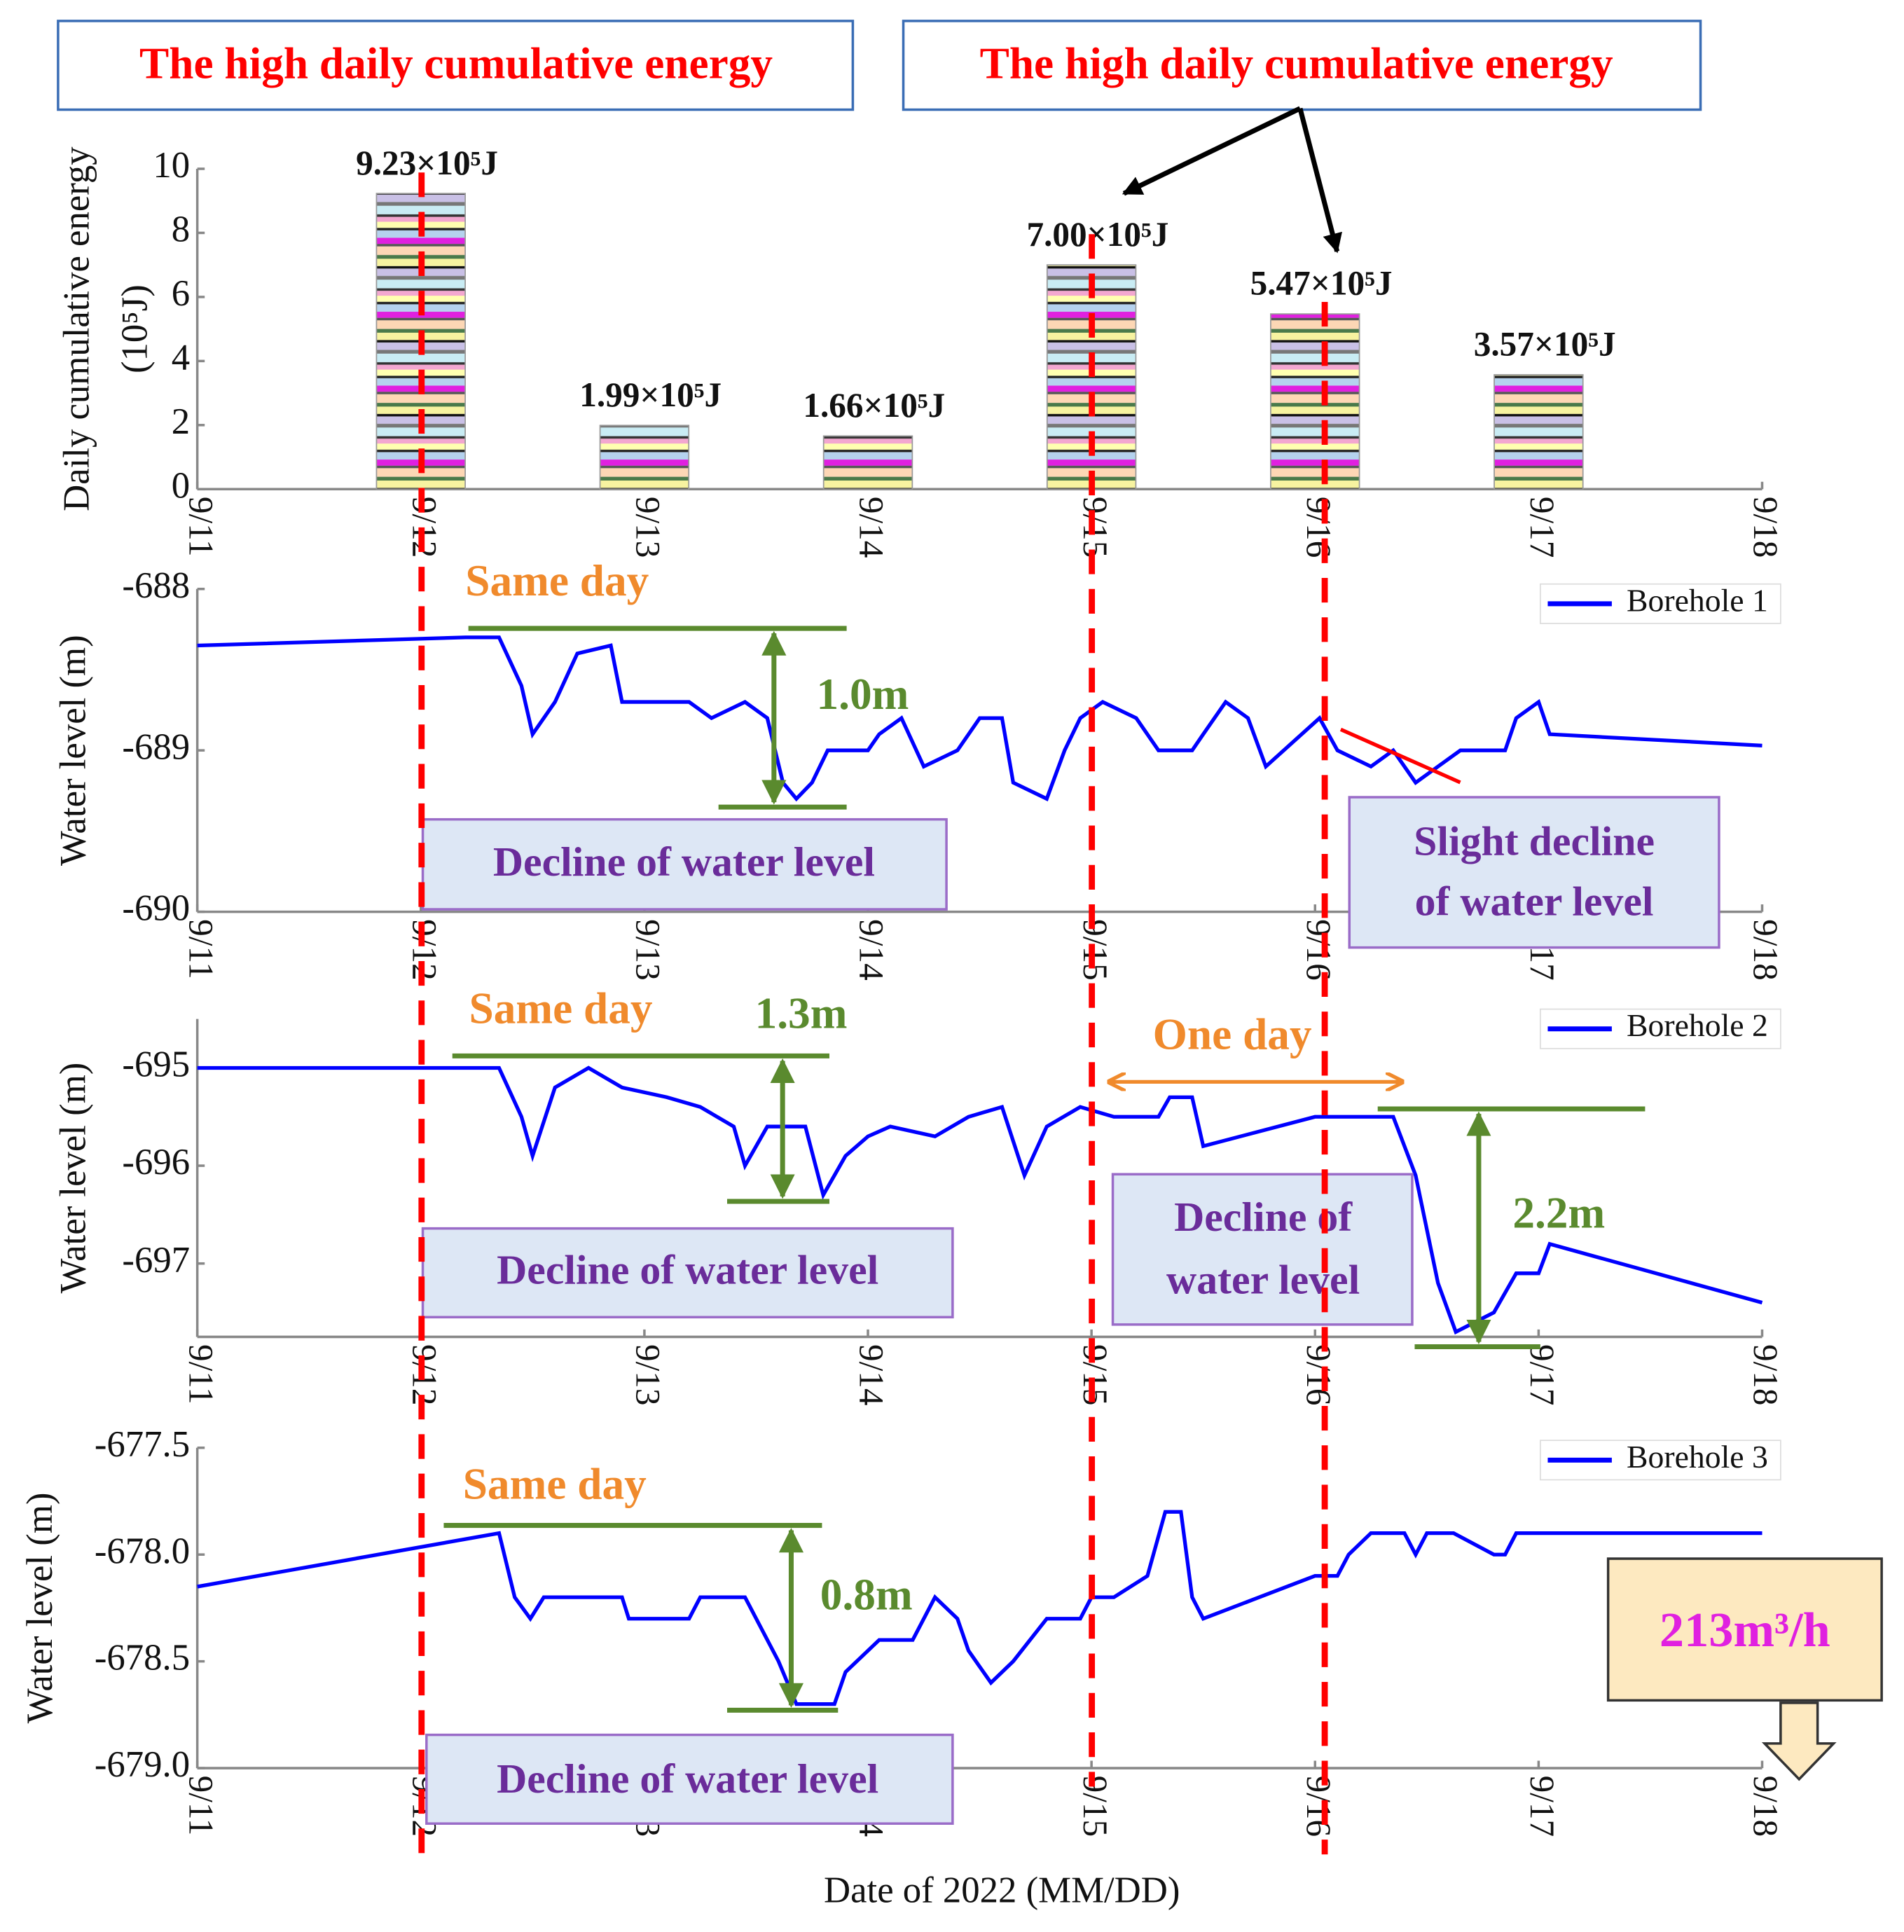 The height and width of the screenshot is (1932, 1904). Describe the element at coordinates (142, 1658) in the screenshot. I see `y-tick-label: -678.5` at that location.